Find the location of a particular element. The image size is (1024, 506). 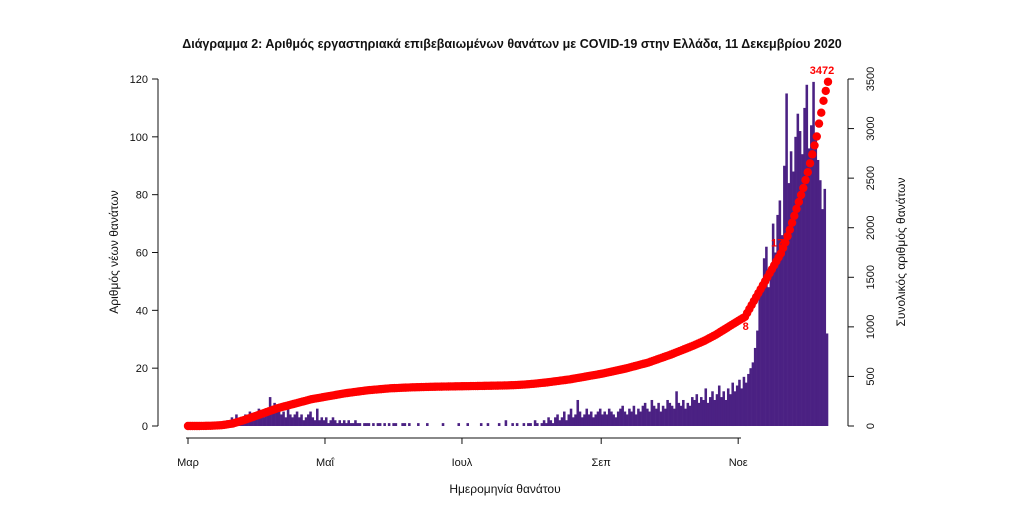

right-tick-label: 500 is located at coordinates (871, 376).